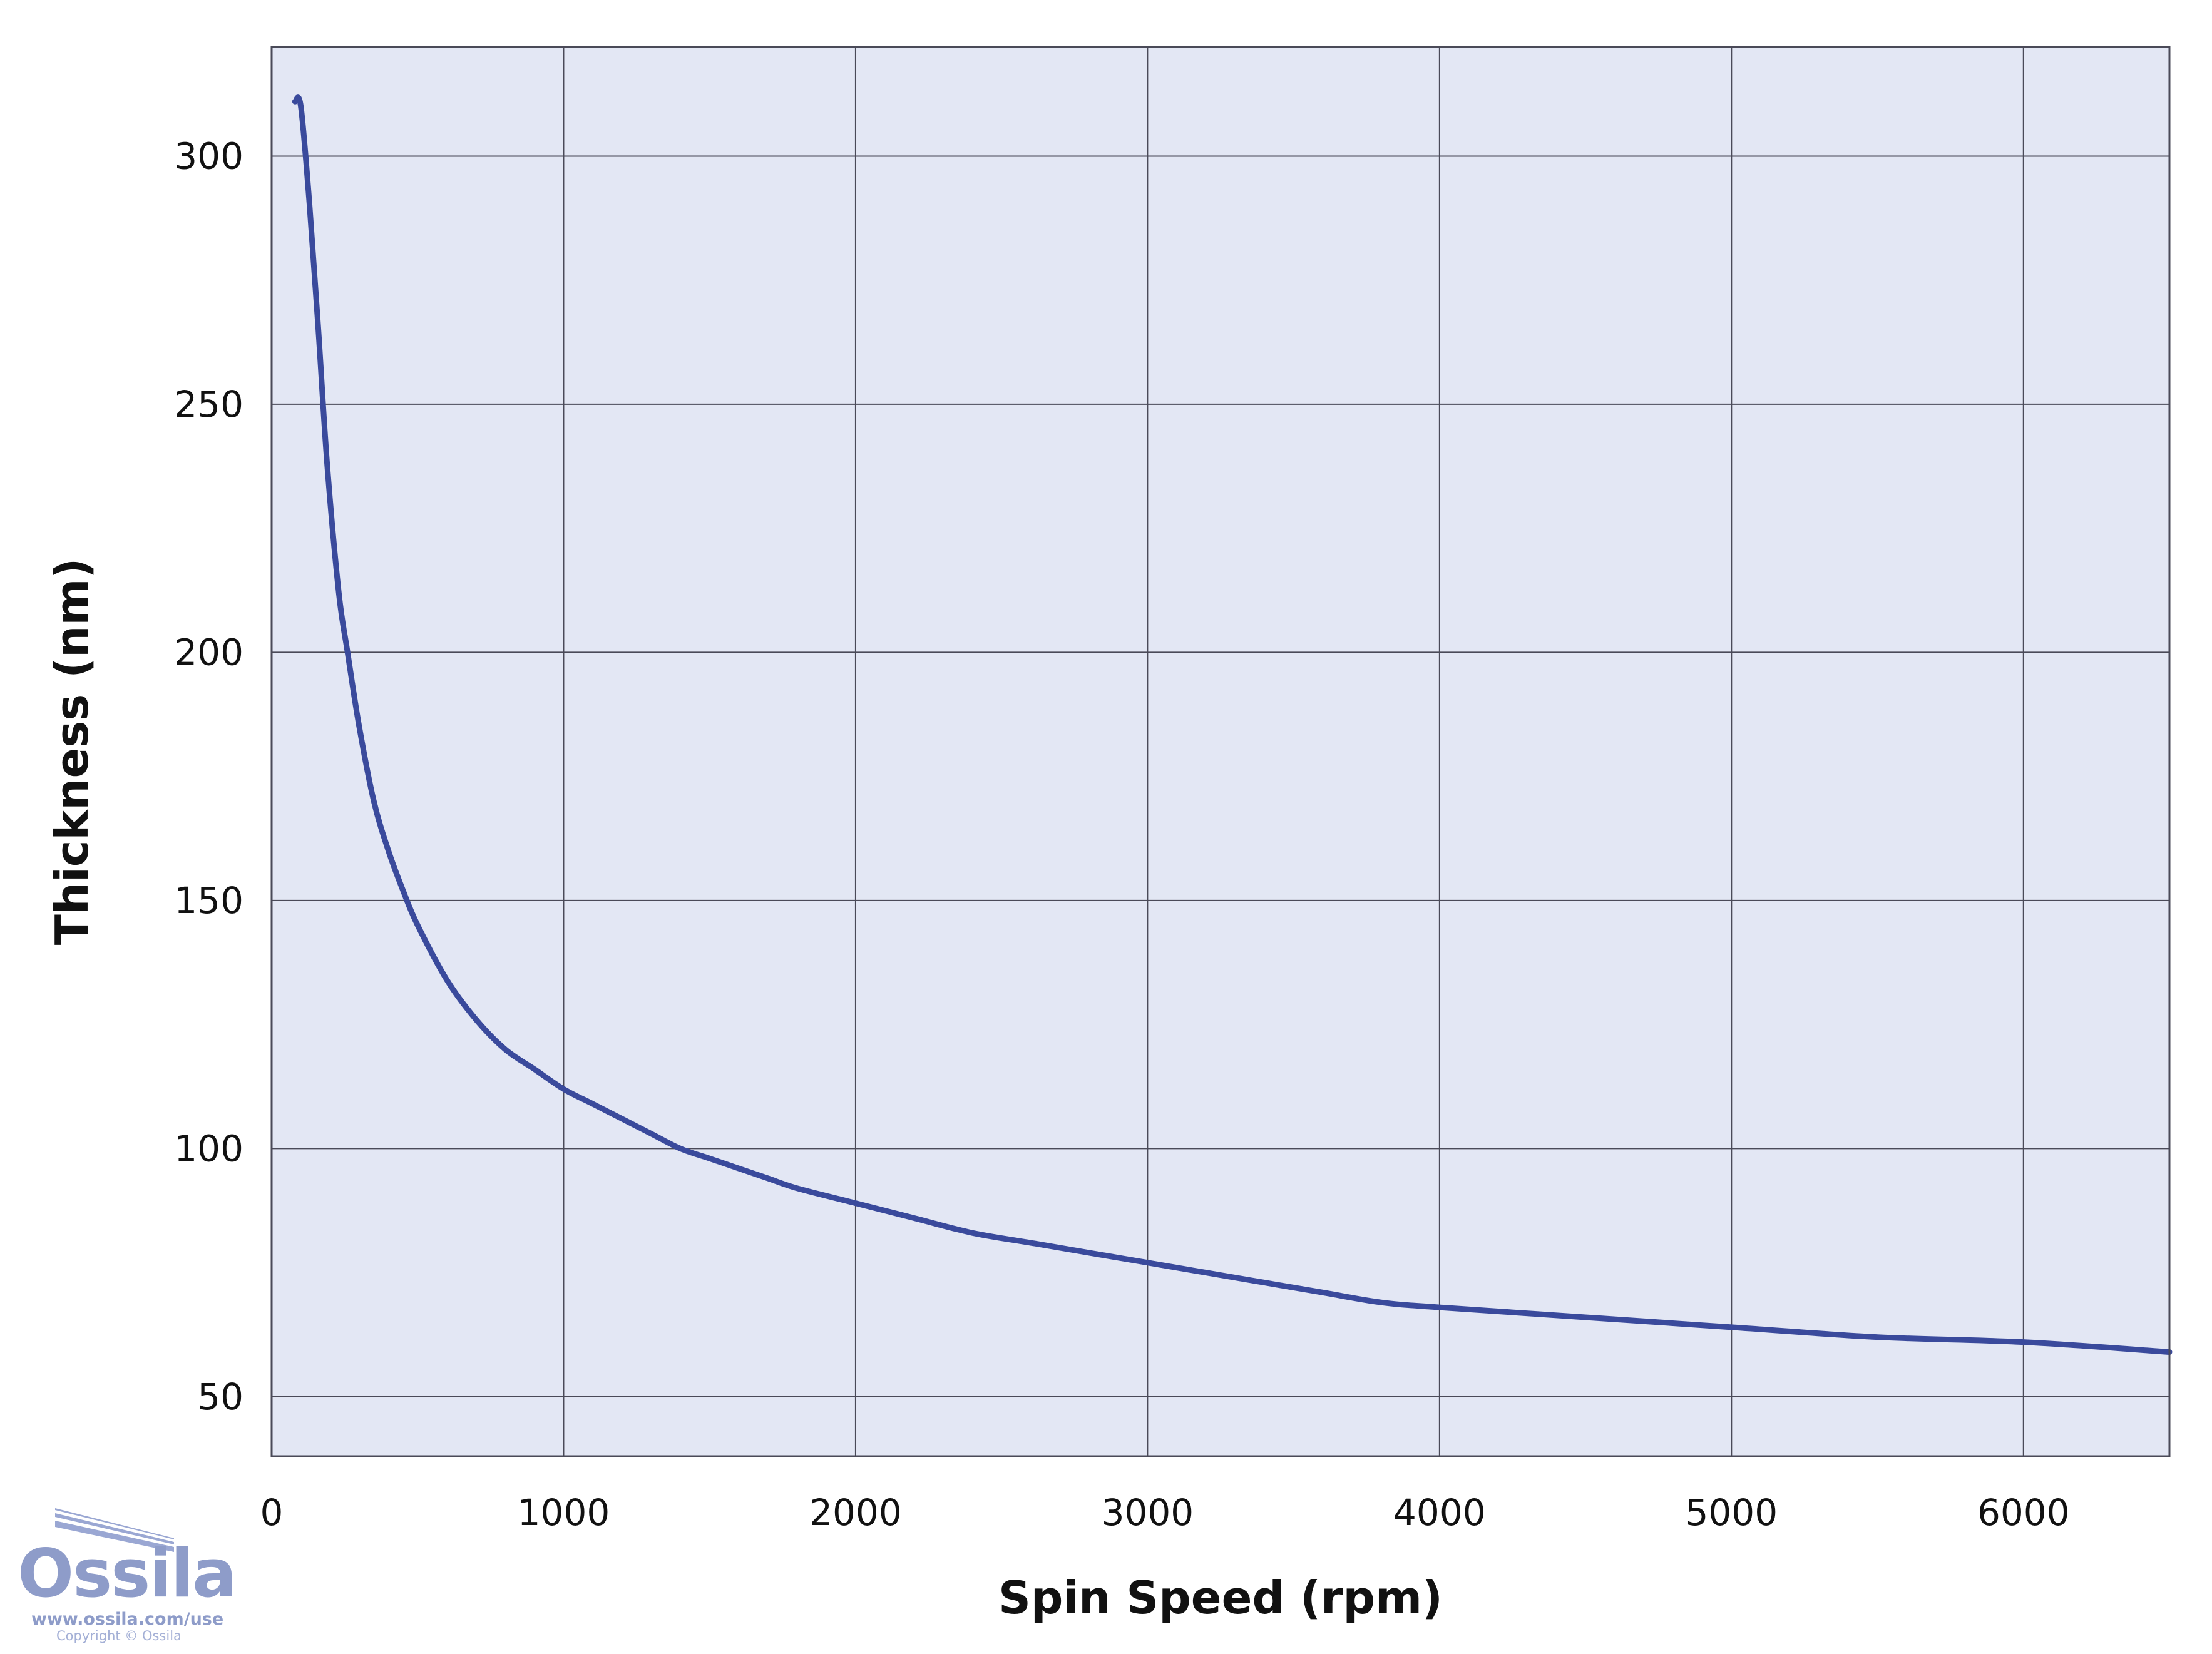 This screenshot has height=1654, width=2212. I want to click on y-tick-label: 300, so click(209, 156).